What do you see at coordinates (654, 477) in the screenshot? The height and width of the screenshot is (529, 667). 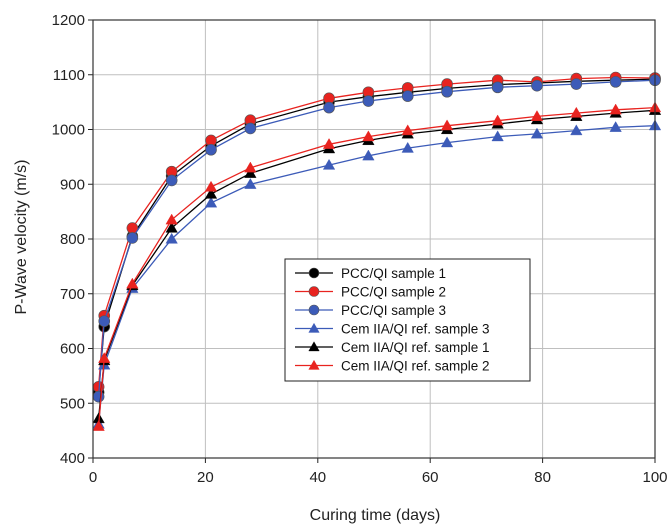 I see `x-tick-label: 100` at bounding box center [654, 477].